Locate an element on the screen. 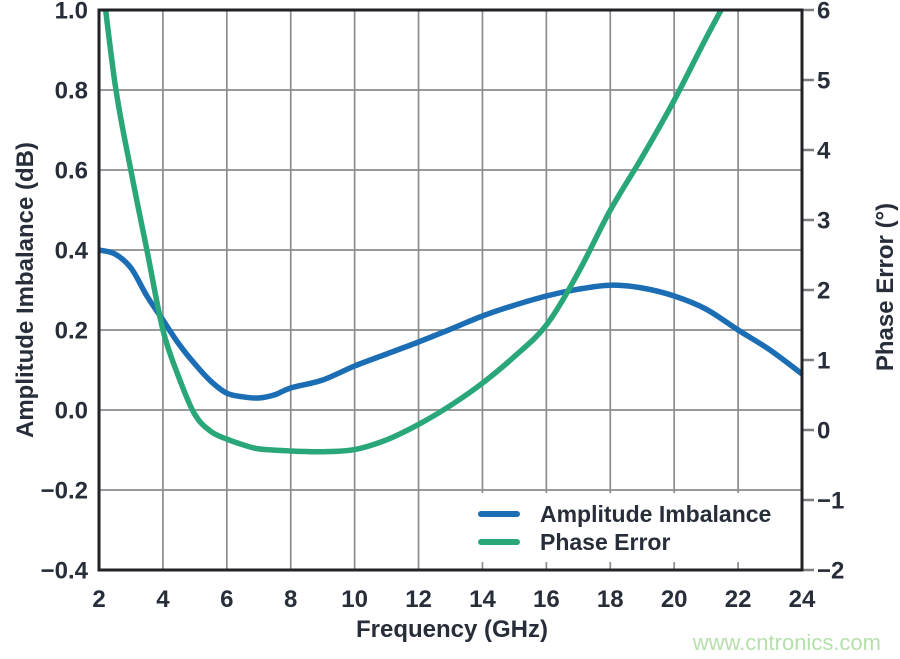 The image size is (900, 659). phase-line-swatch is located at coordinates (499, 542).